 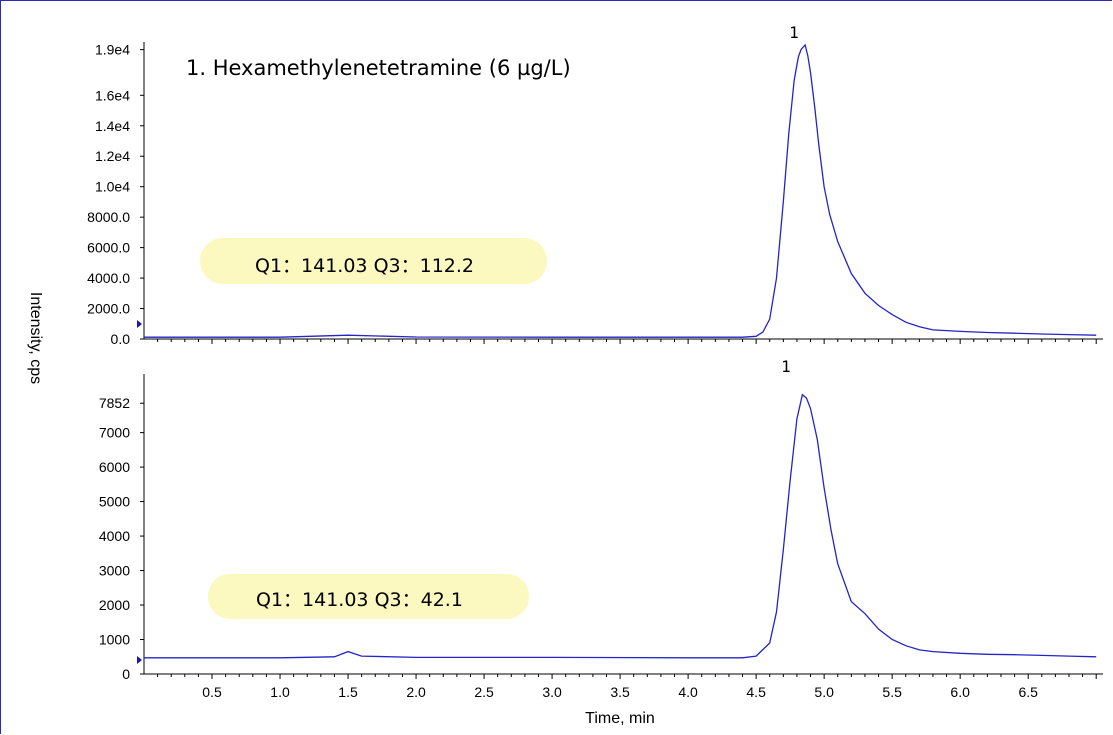 I want to click on x-tick-label-11: 6.0, so click(x=960, y=692).